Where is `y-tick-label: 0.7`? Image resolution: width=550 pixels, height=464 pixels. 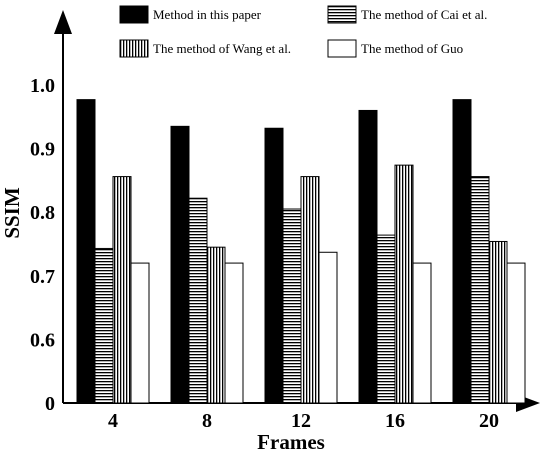
y-tick-label: 0.7 is located at coordinates (42, 277).